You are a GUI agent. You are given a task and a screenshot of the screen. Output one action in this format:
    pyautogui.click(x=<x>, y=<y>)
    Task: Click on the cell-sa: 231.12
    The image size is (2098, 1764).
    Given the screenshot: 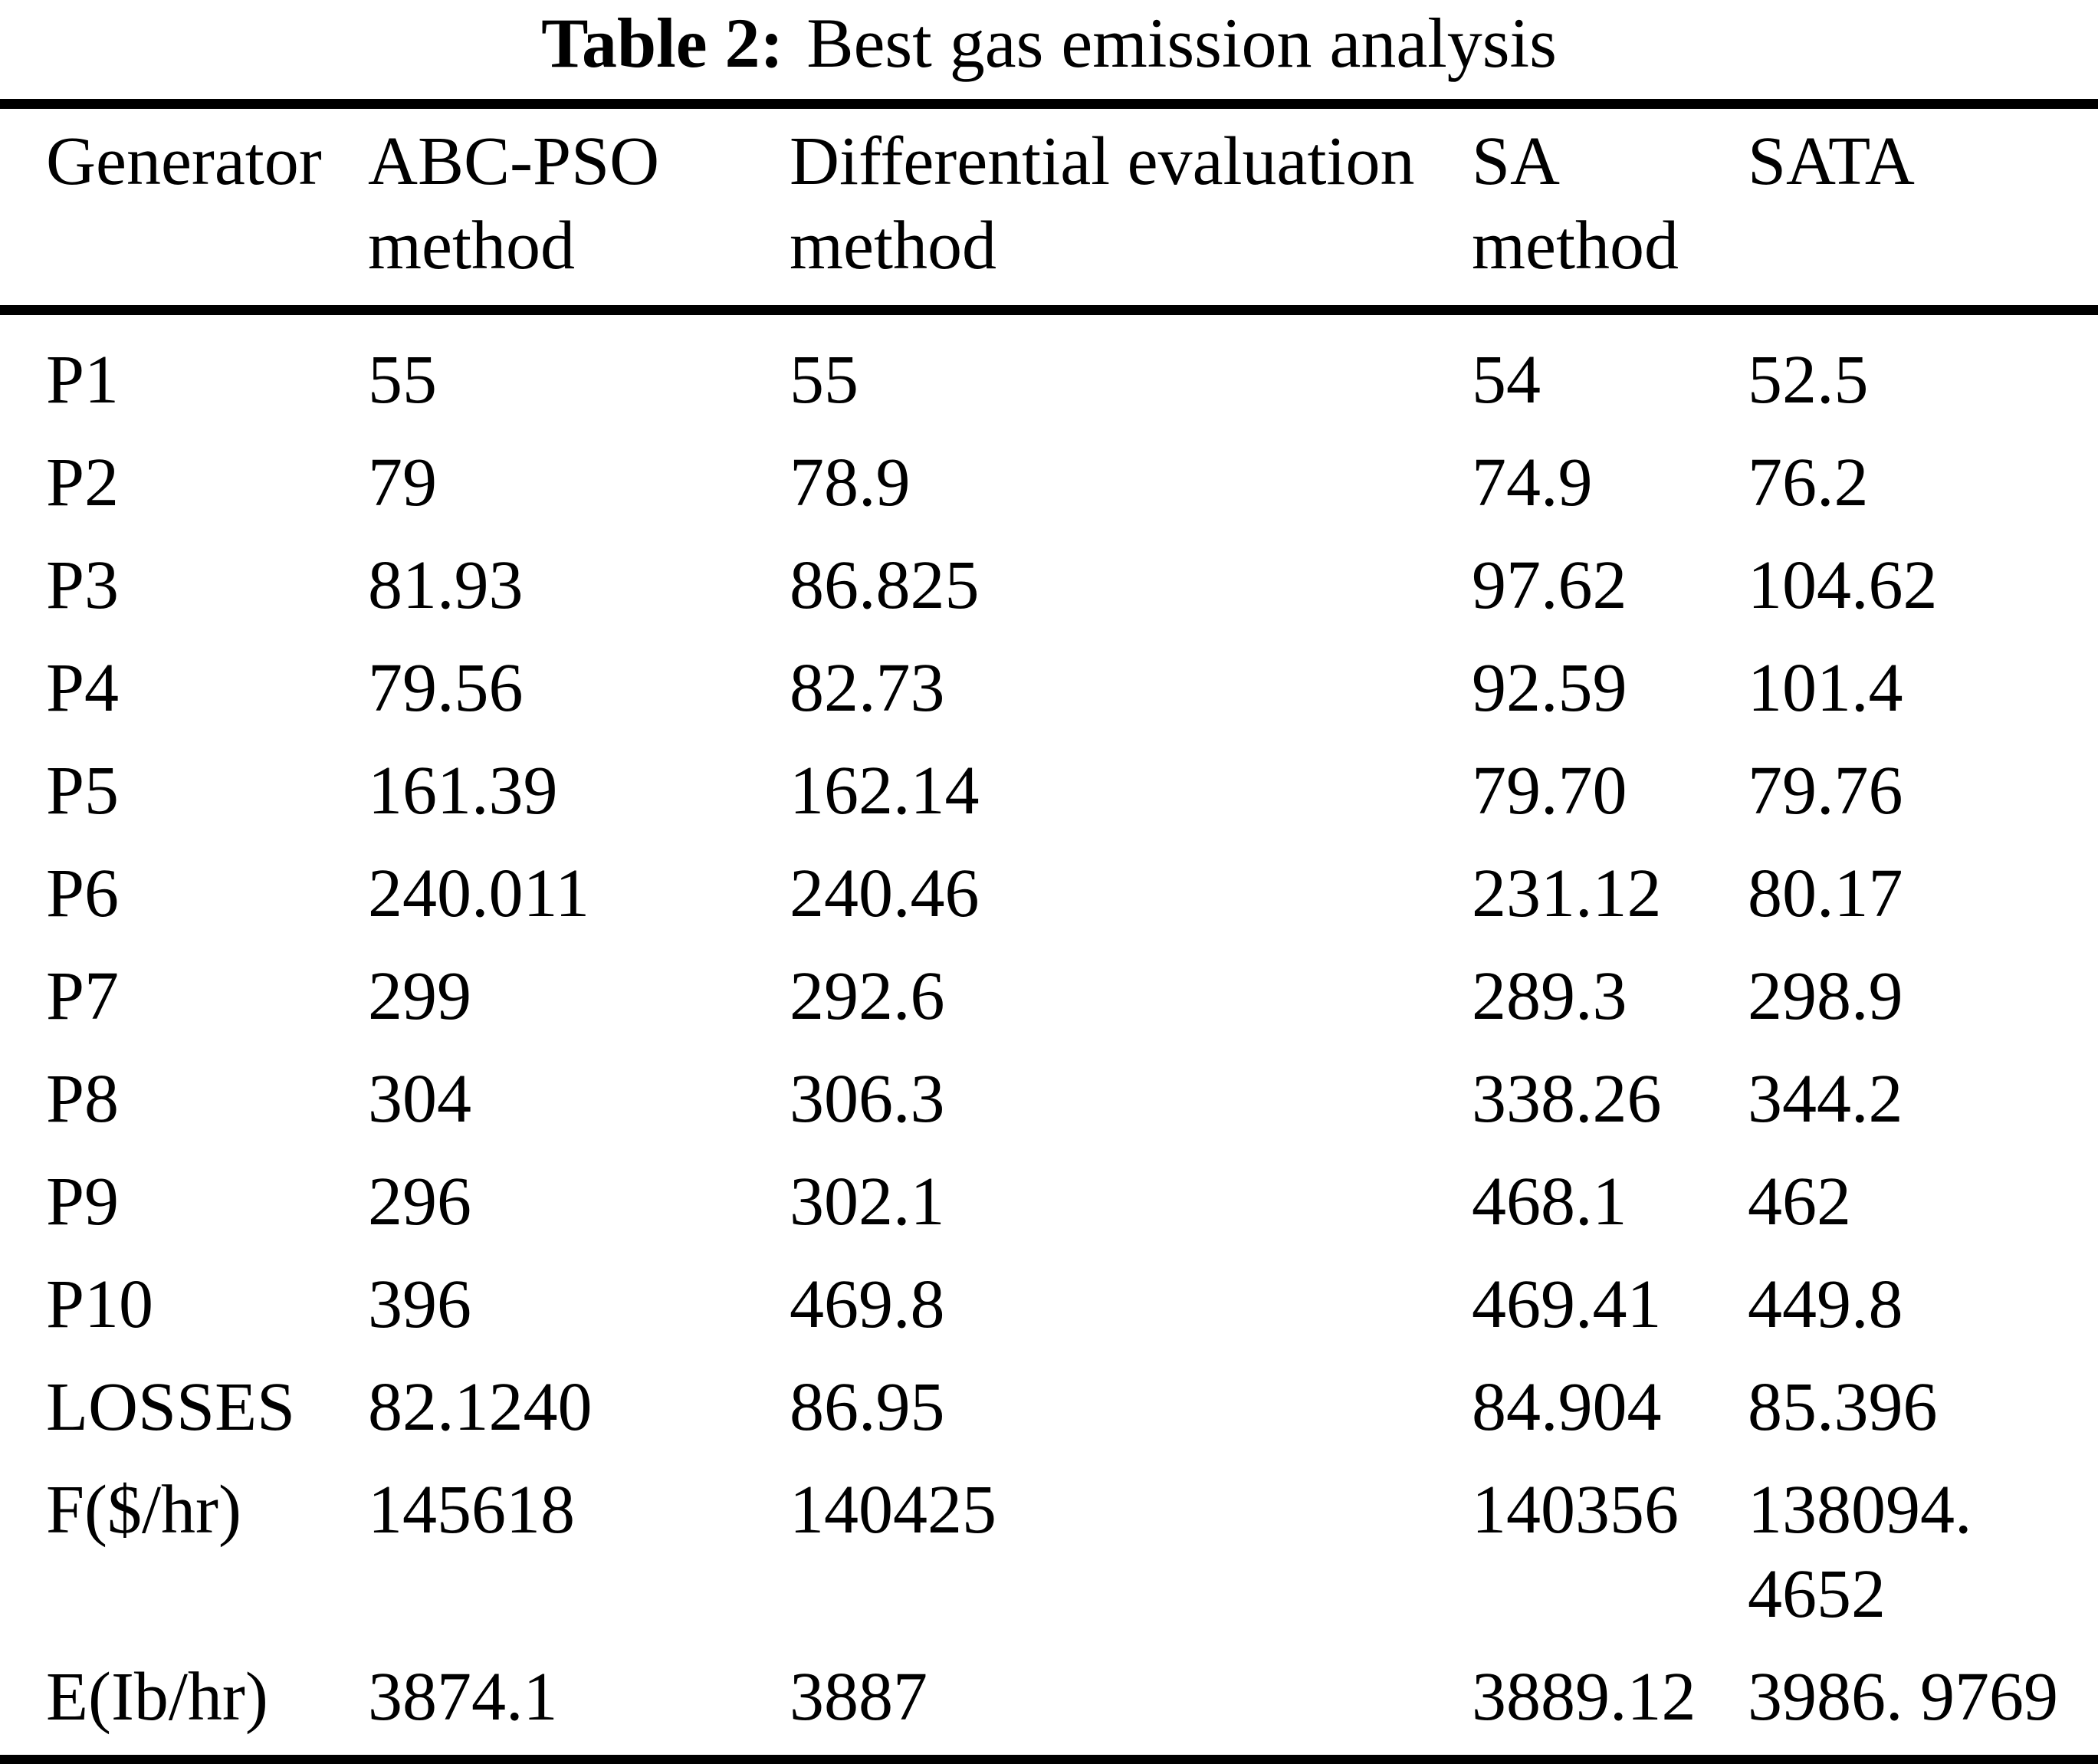 What is the action you would take?
    pyautogui.click(x=1567, y=893)
    